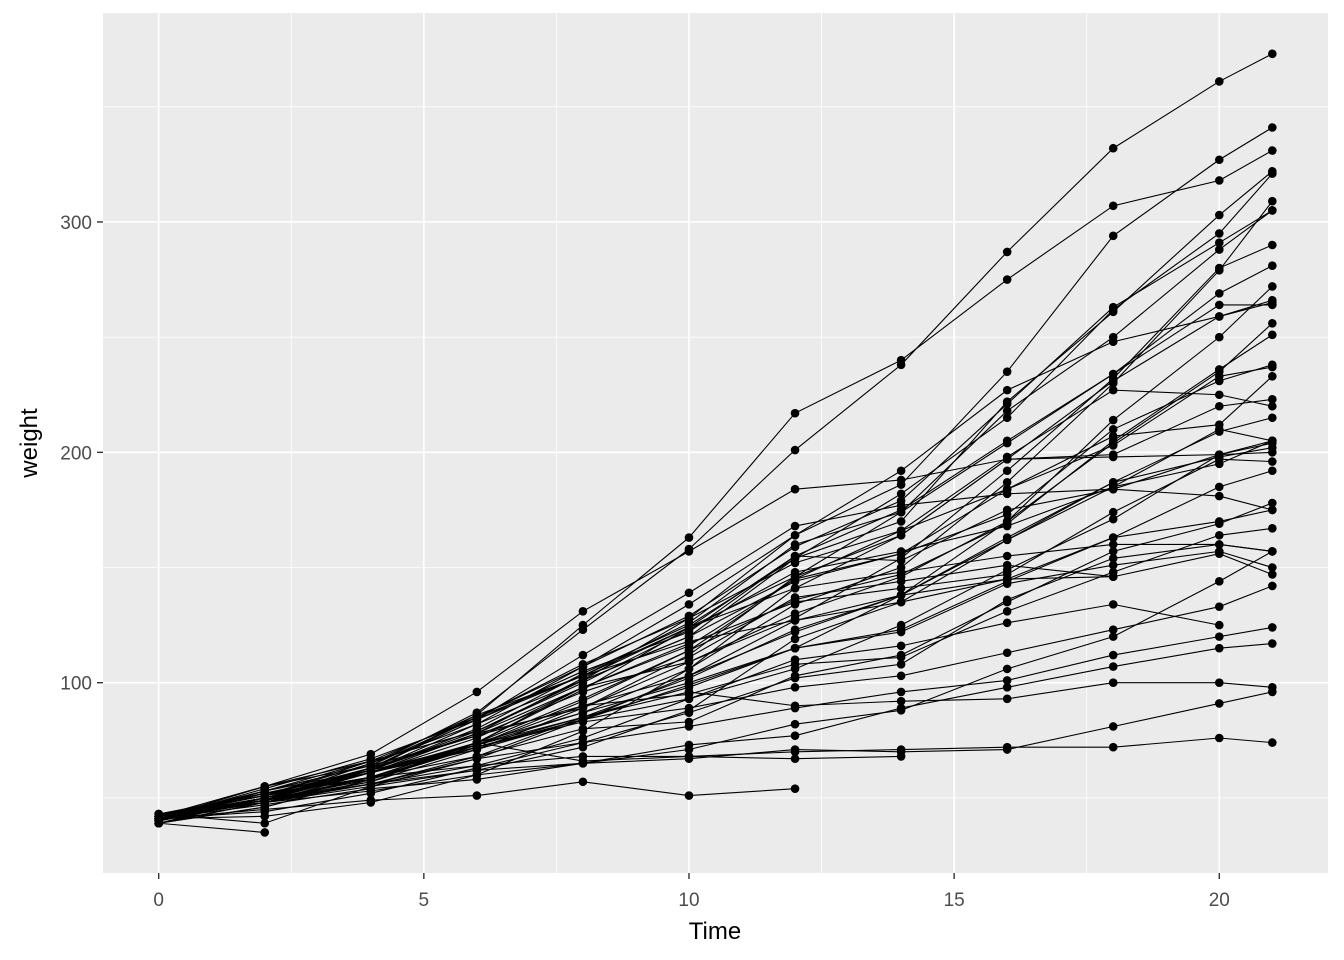 Image resolution: width=1344 pixels, height=960 pixels. Describe the element at coordinates (158, 900) in the screenshot. I see `x-tick-label: 0` at that location.